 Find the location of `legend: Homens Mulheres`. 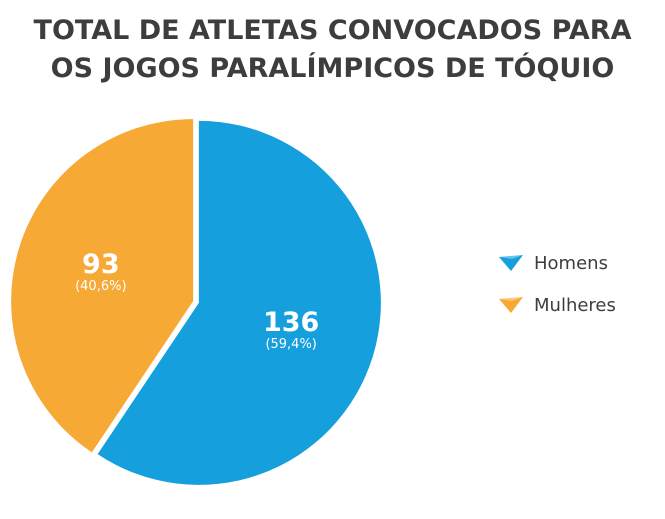

legend: Homens Mulheres is located at coordinates (557, 292).